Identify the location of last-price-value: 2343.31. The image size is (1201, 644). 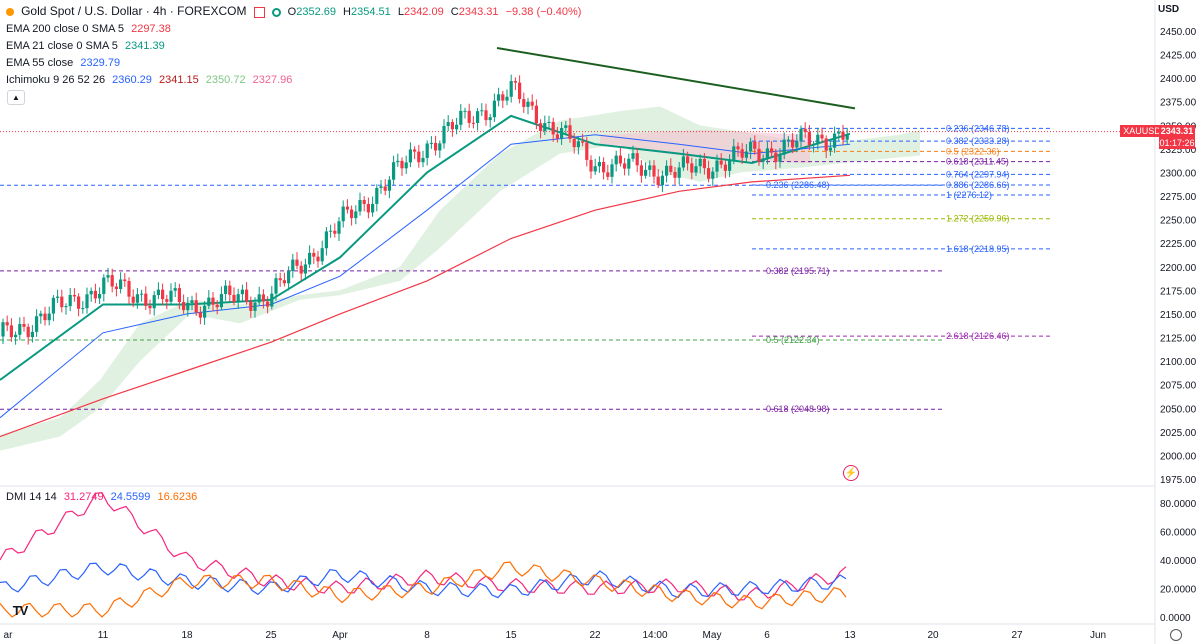
(1177, 131).